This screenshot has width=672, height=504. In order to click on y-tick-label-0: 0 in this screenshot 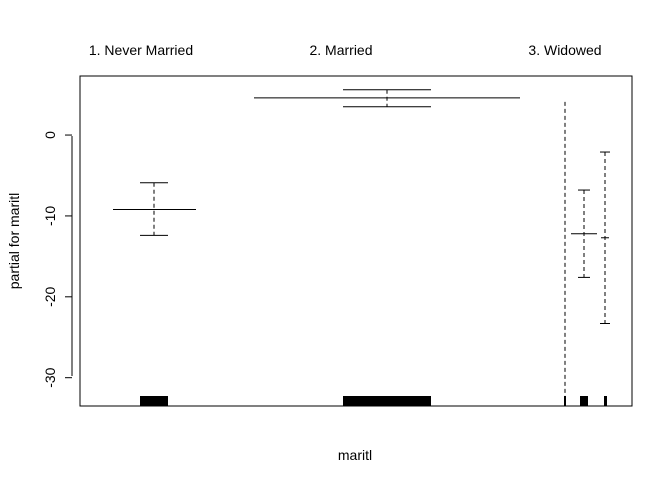, I will do `click(50, 135)`.